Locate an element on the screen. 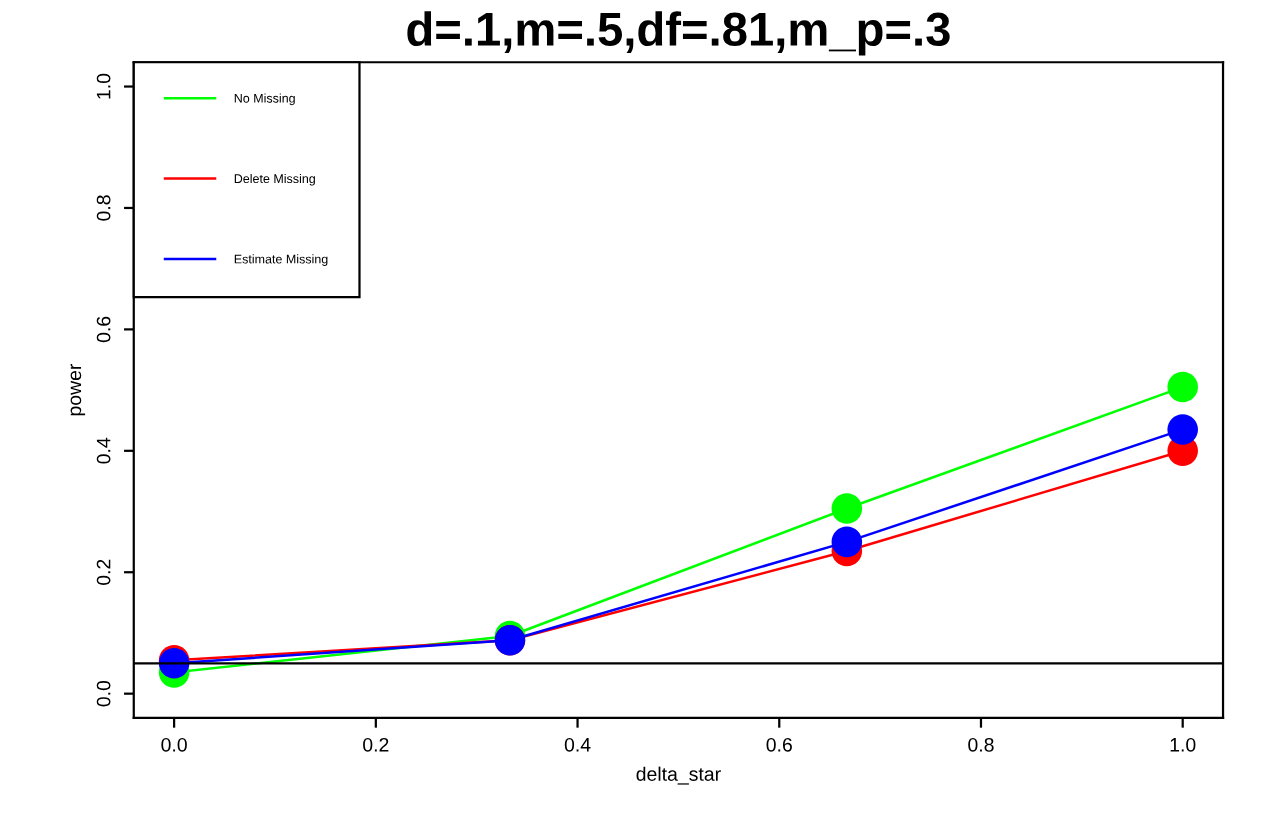 The height and width of the screenshot is (830, 1274). y-tick-label: 1.0 is located at coordinates (103, 86).